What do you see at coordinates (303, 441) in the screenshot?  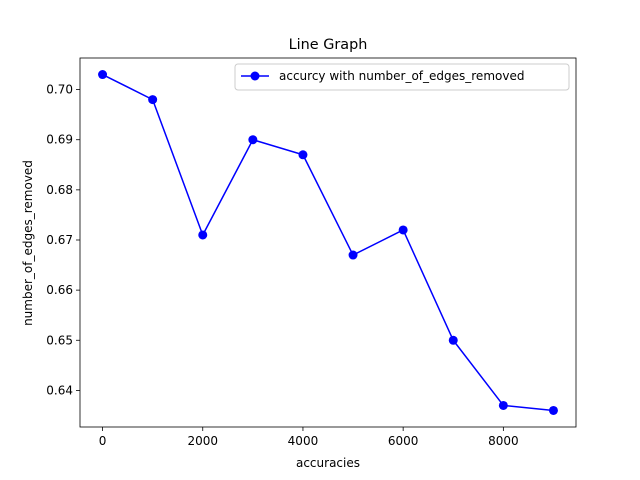 I see `x-tick-label: 4000` at bounding box center [303, 441].